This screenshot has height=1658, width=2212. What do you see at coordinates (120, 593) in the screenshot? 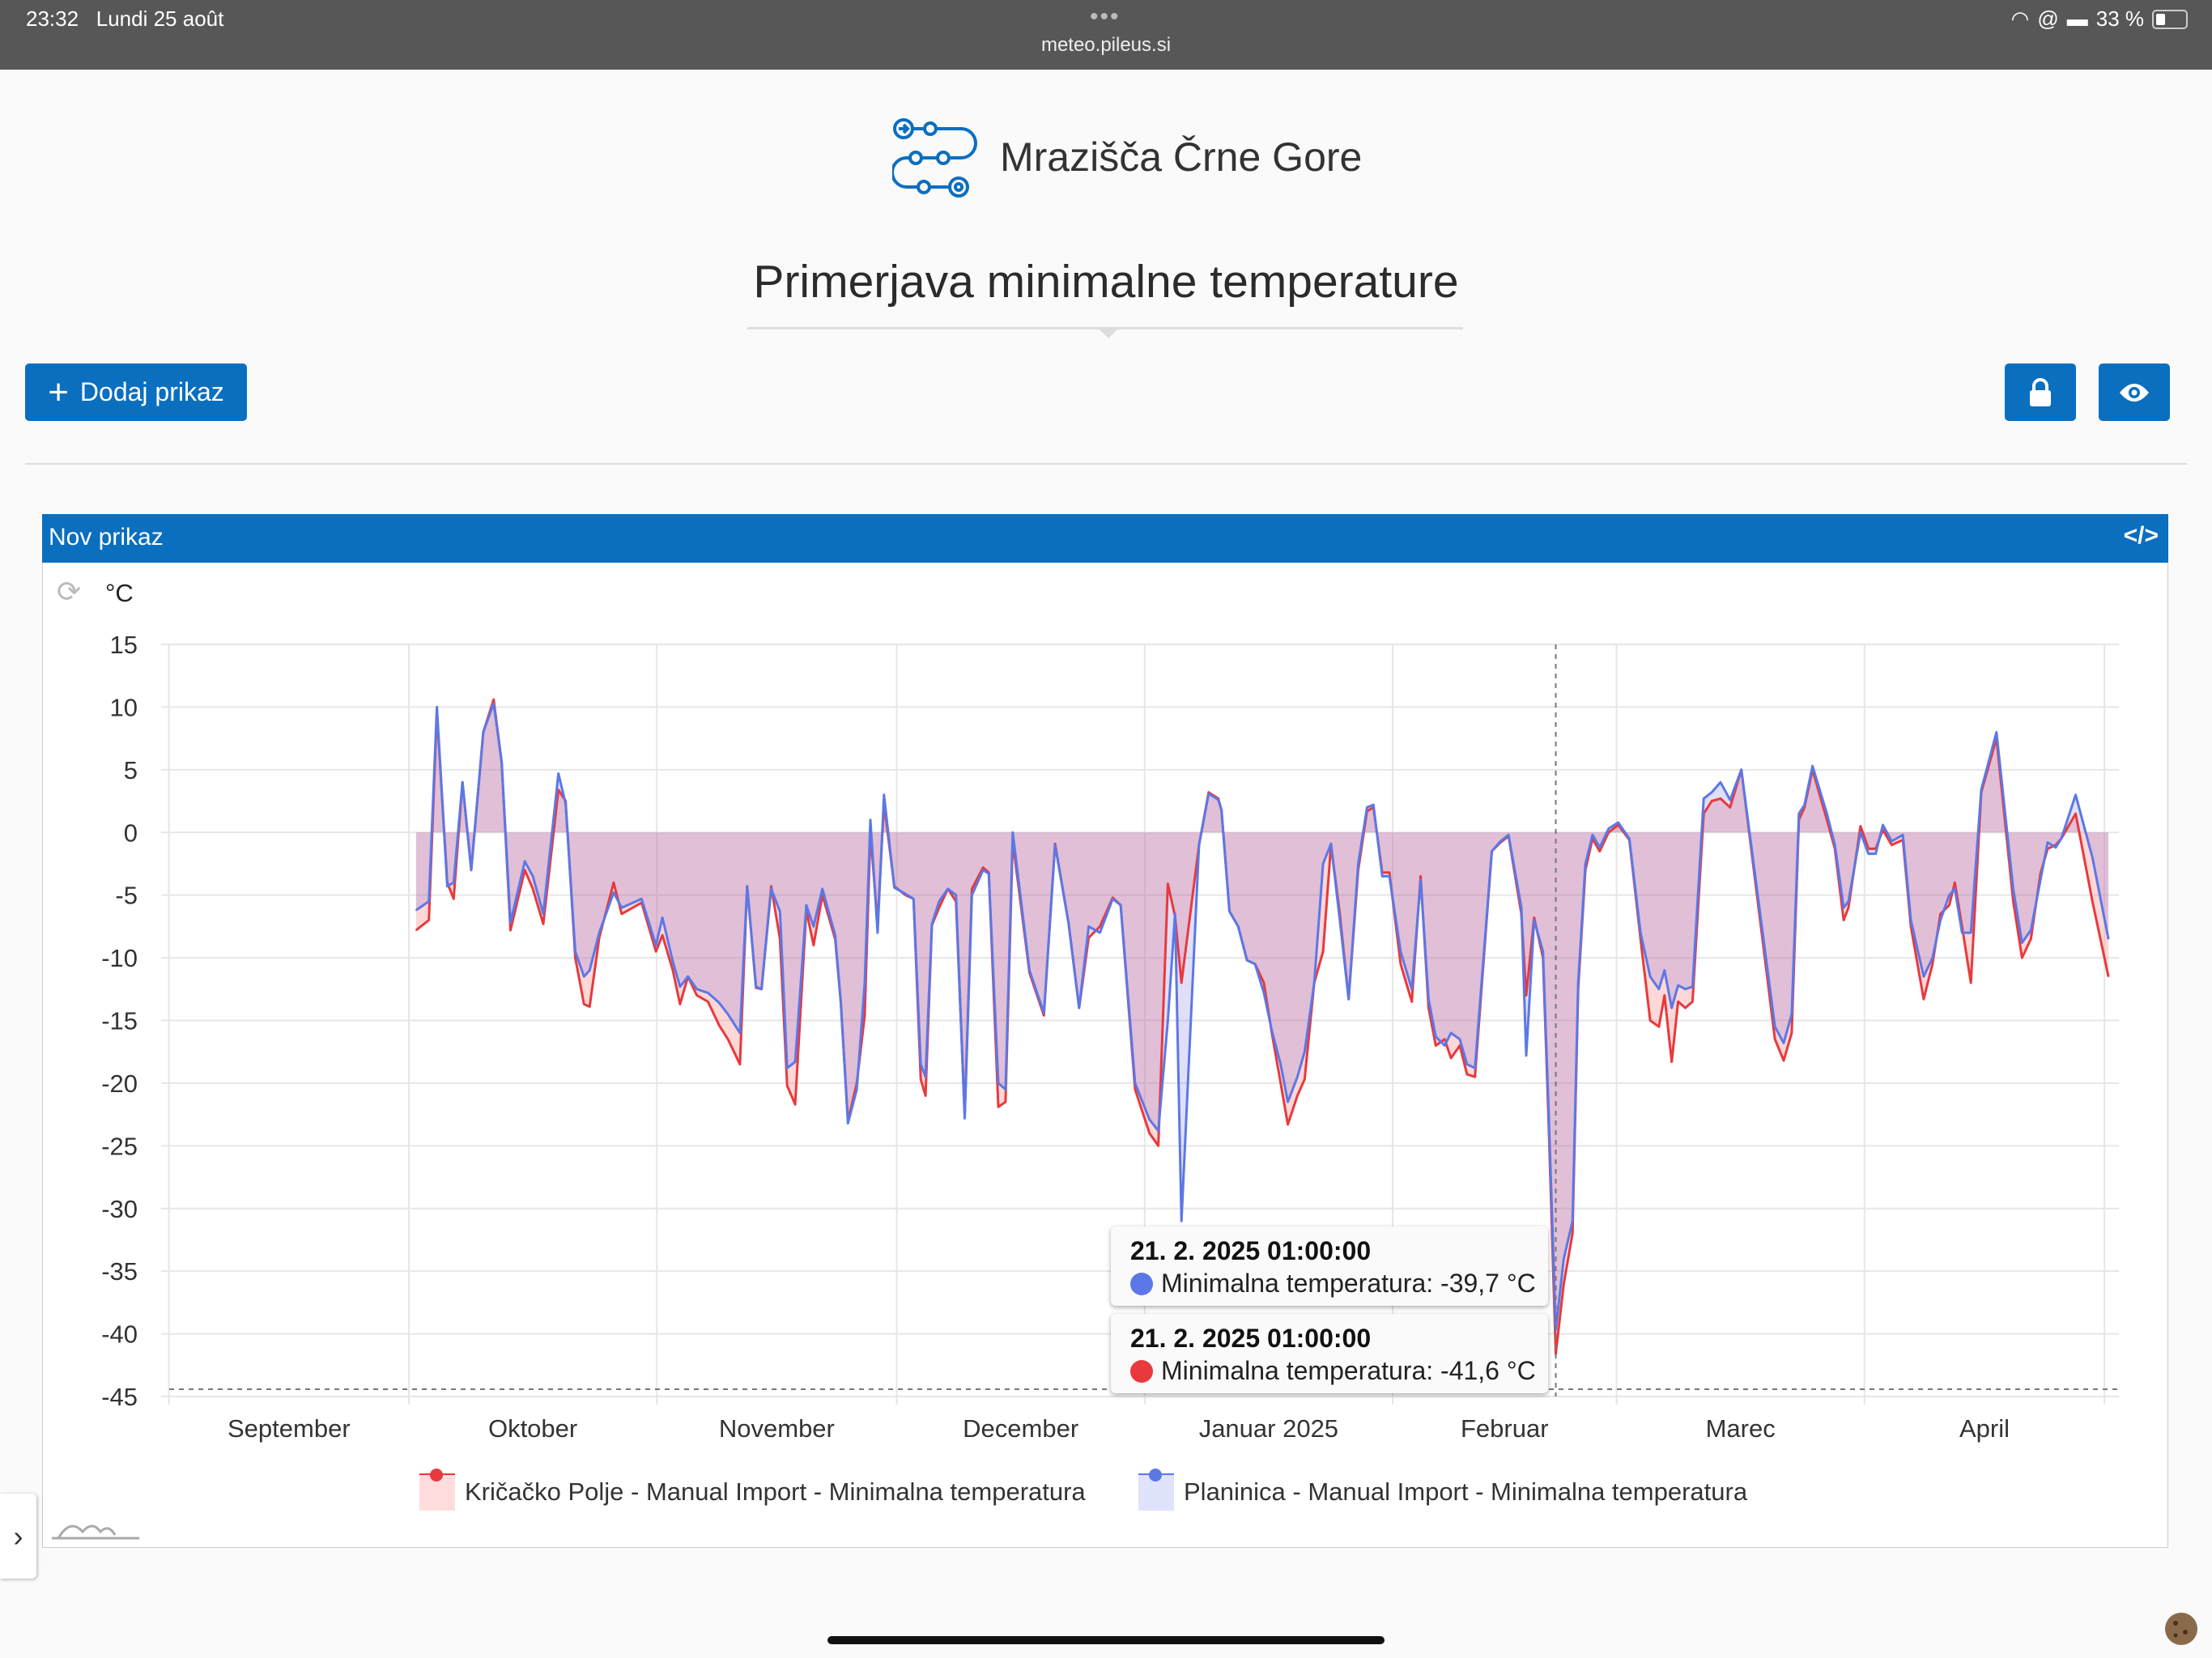
I see `y-axis-unit: °C` at bounding box center [120, 593].